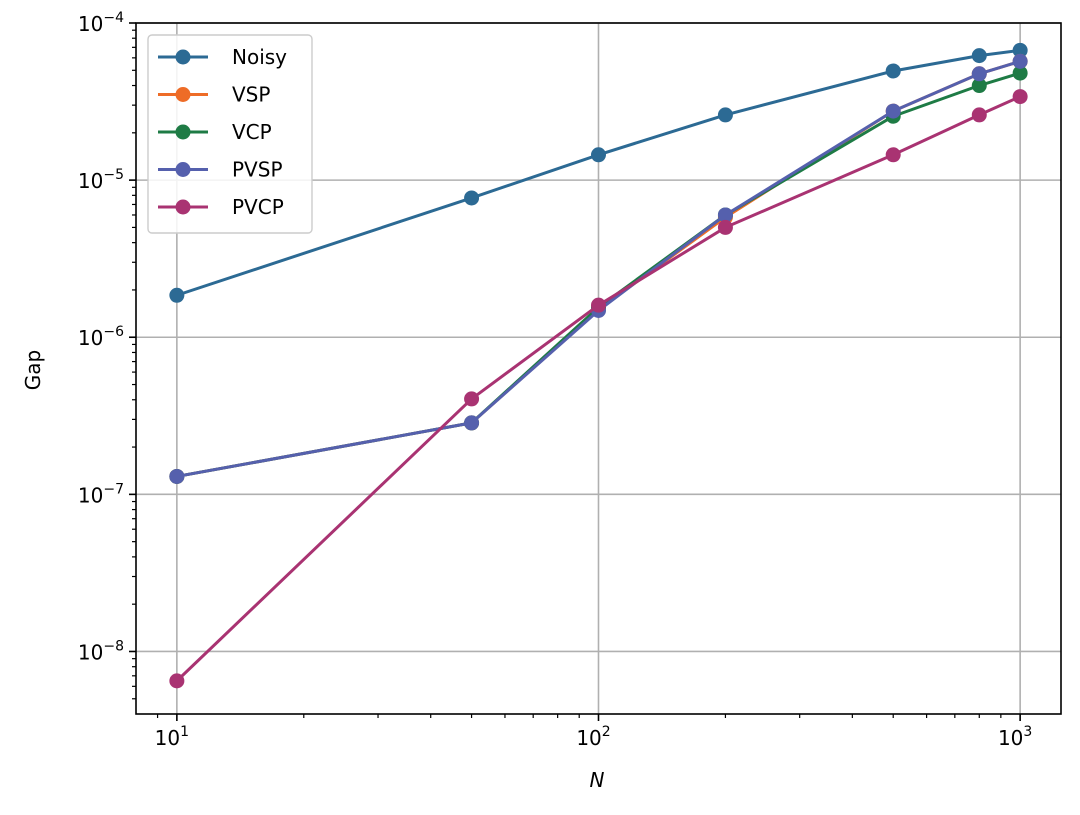 This screenshot has width=1080, height=815. I want to click on y-tick-label: 10⁻⁴, so click(101, 23).